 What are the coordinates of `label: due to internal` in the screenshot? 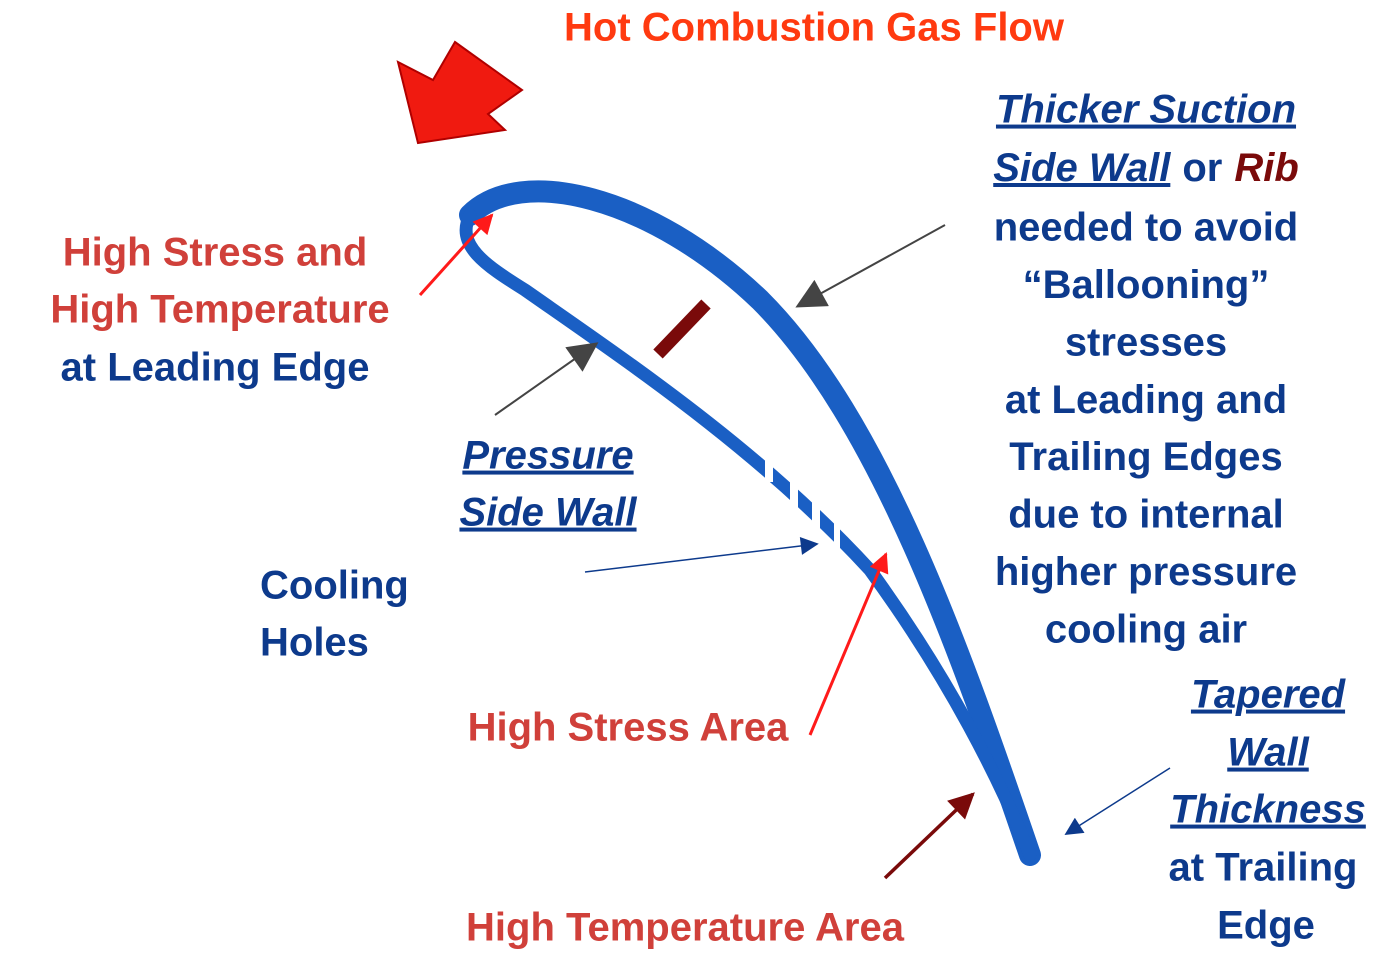 It's located at (1146, 515).